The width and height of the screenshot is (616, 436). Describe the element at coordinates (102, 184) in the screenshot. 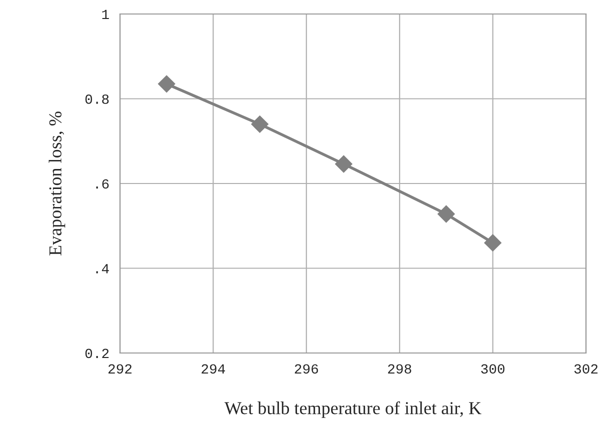

I see `y-tick-label: .6` at that location.